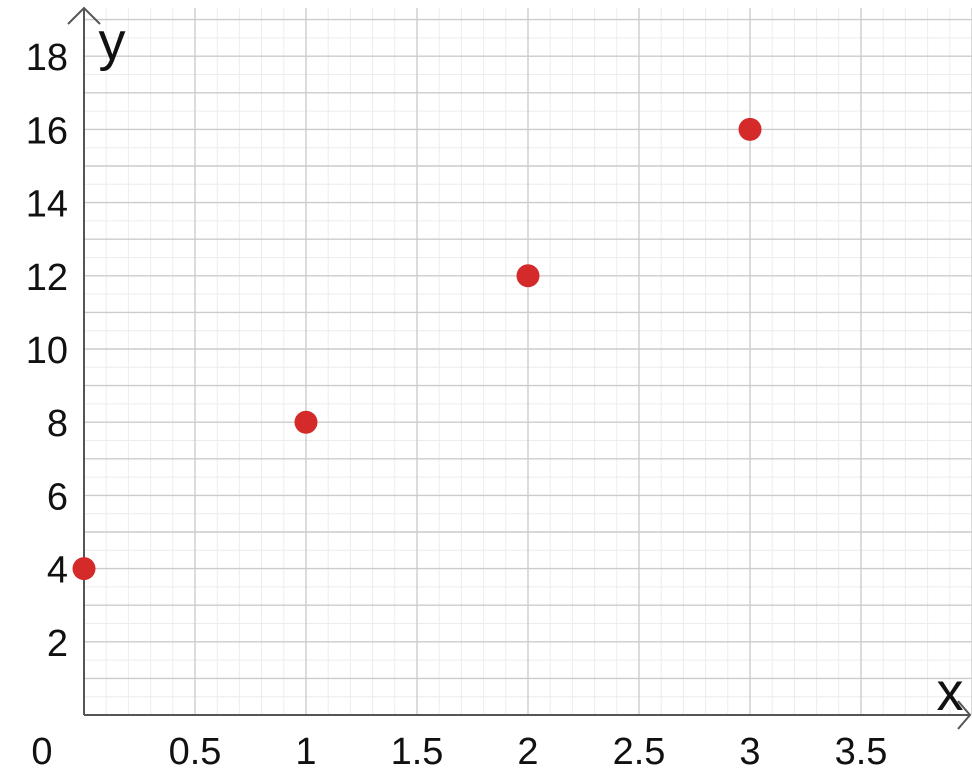  What do you see at coordinates (417, 752) in the screenshot?
I see `x-tick-label: 1.5` at bounding box center [417, 752].